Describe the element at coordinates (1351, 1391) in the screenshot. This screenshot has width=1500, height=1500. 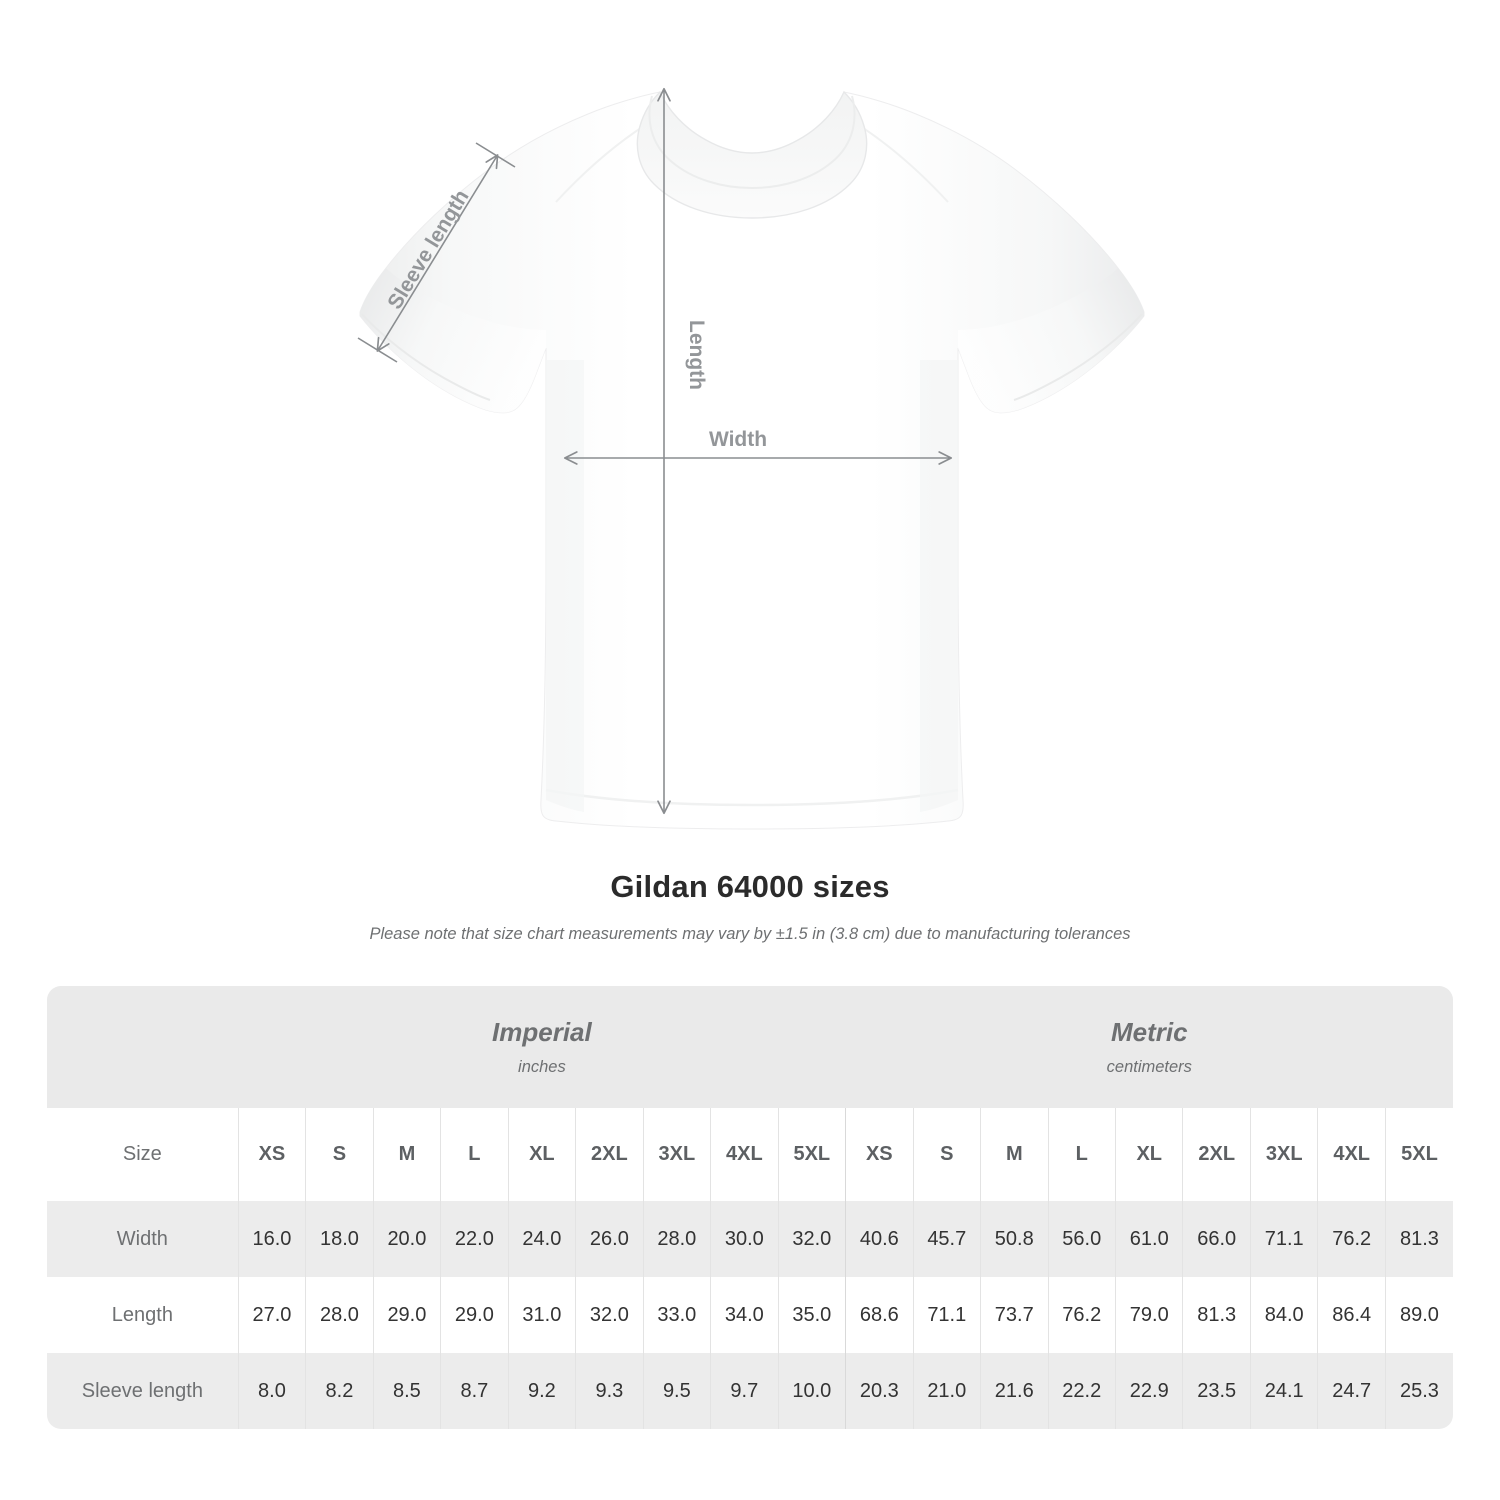
I see `measurement-value: 24.7` at that location.